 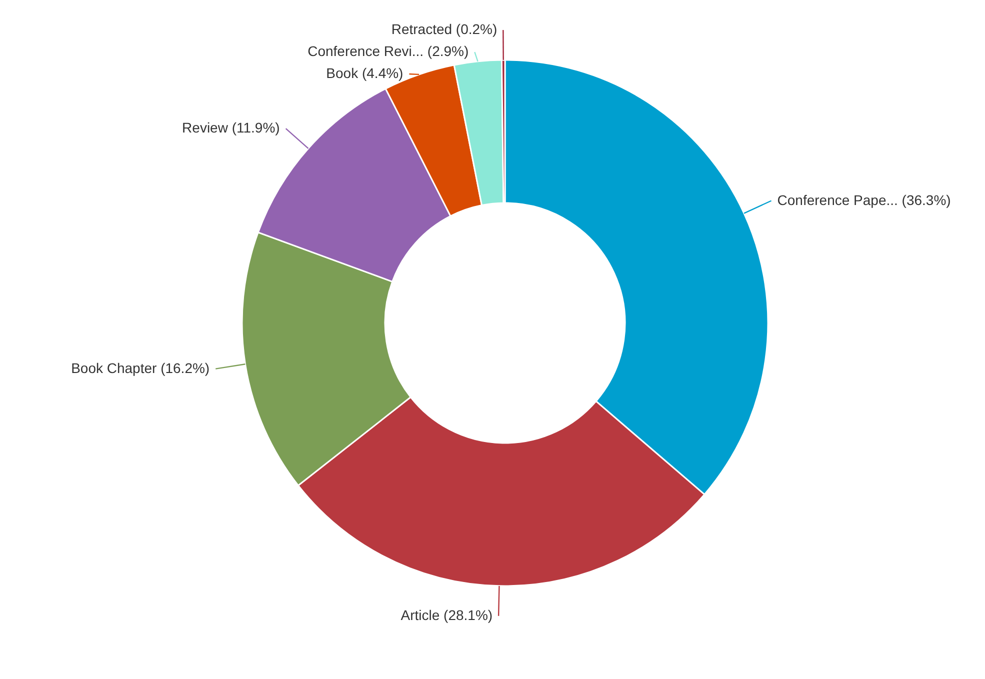 What do you see at coordinates (388, 51) in the screenshot?
I see `slice-label: Conference Revi... (2.9%)` at bounding box center [388, 51].